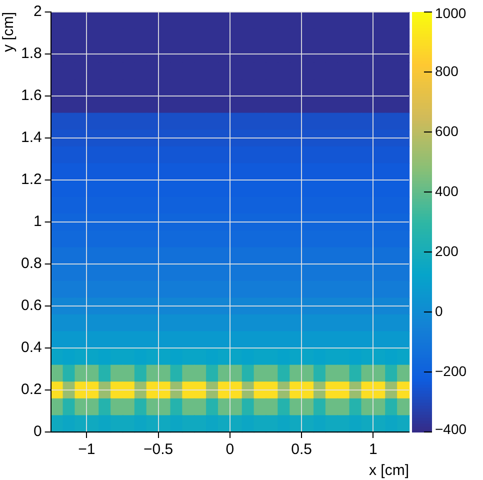 The height and width of the screenshot is (480, 483). I want to click on color-bar-label: 600, so click(447, 130).